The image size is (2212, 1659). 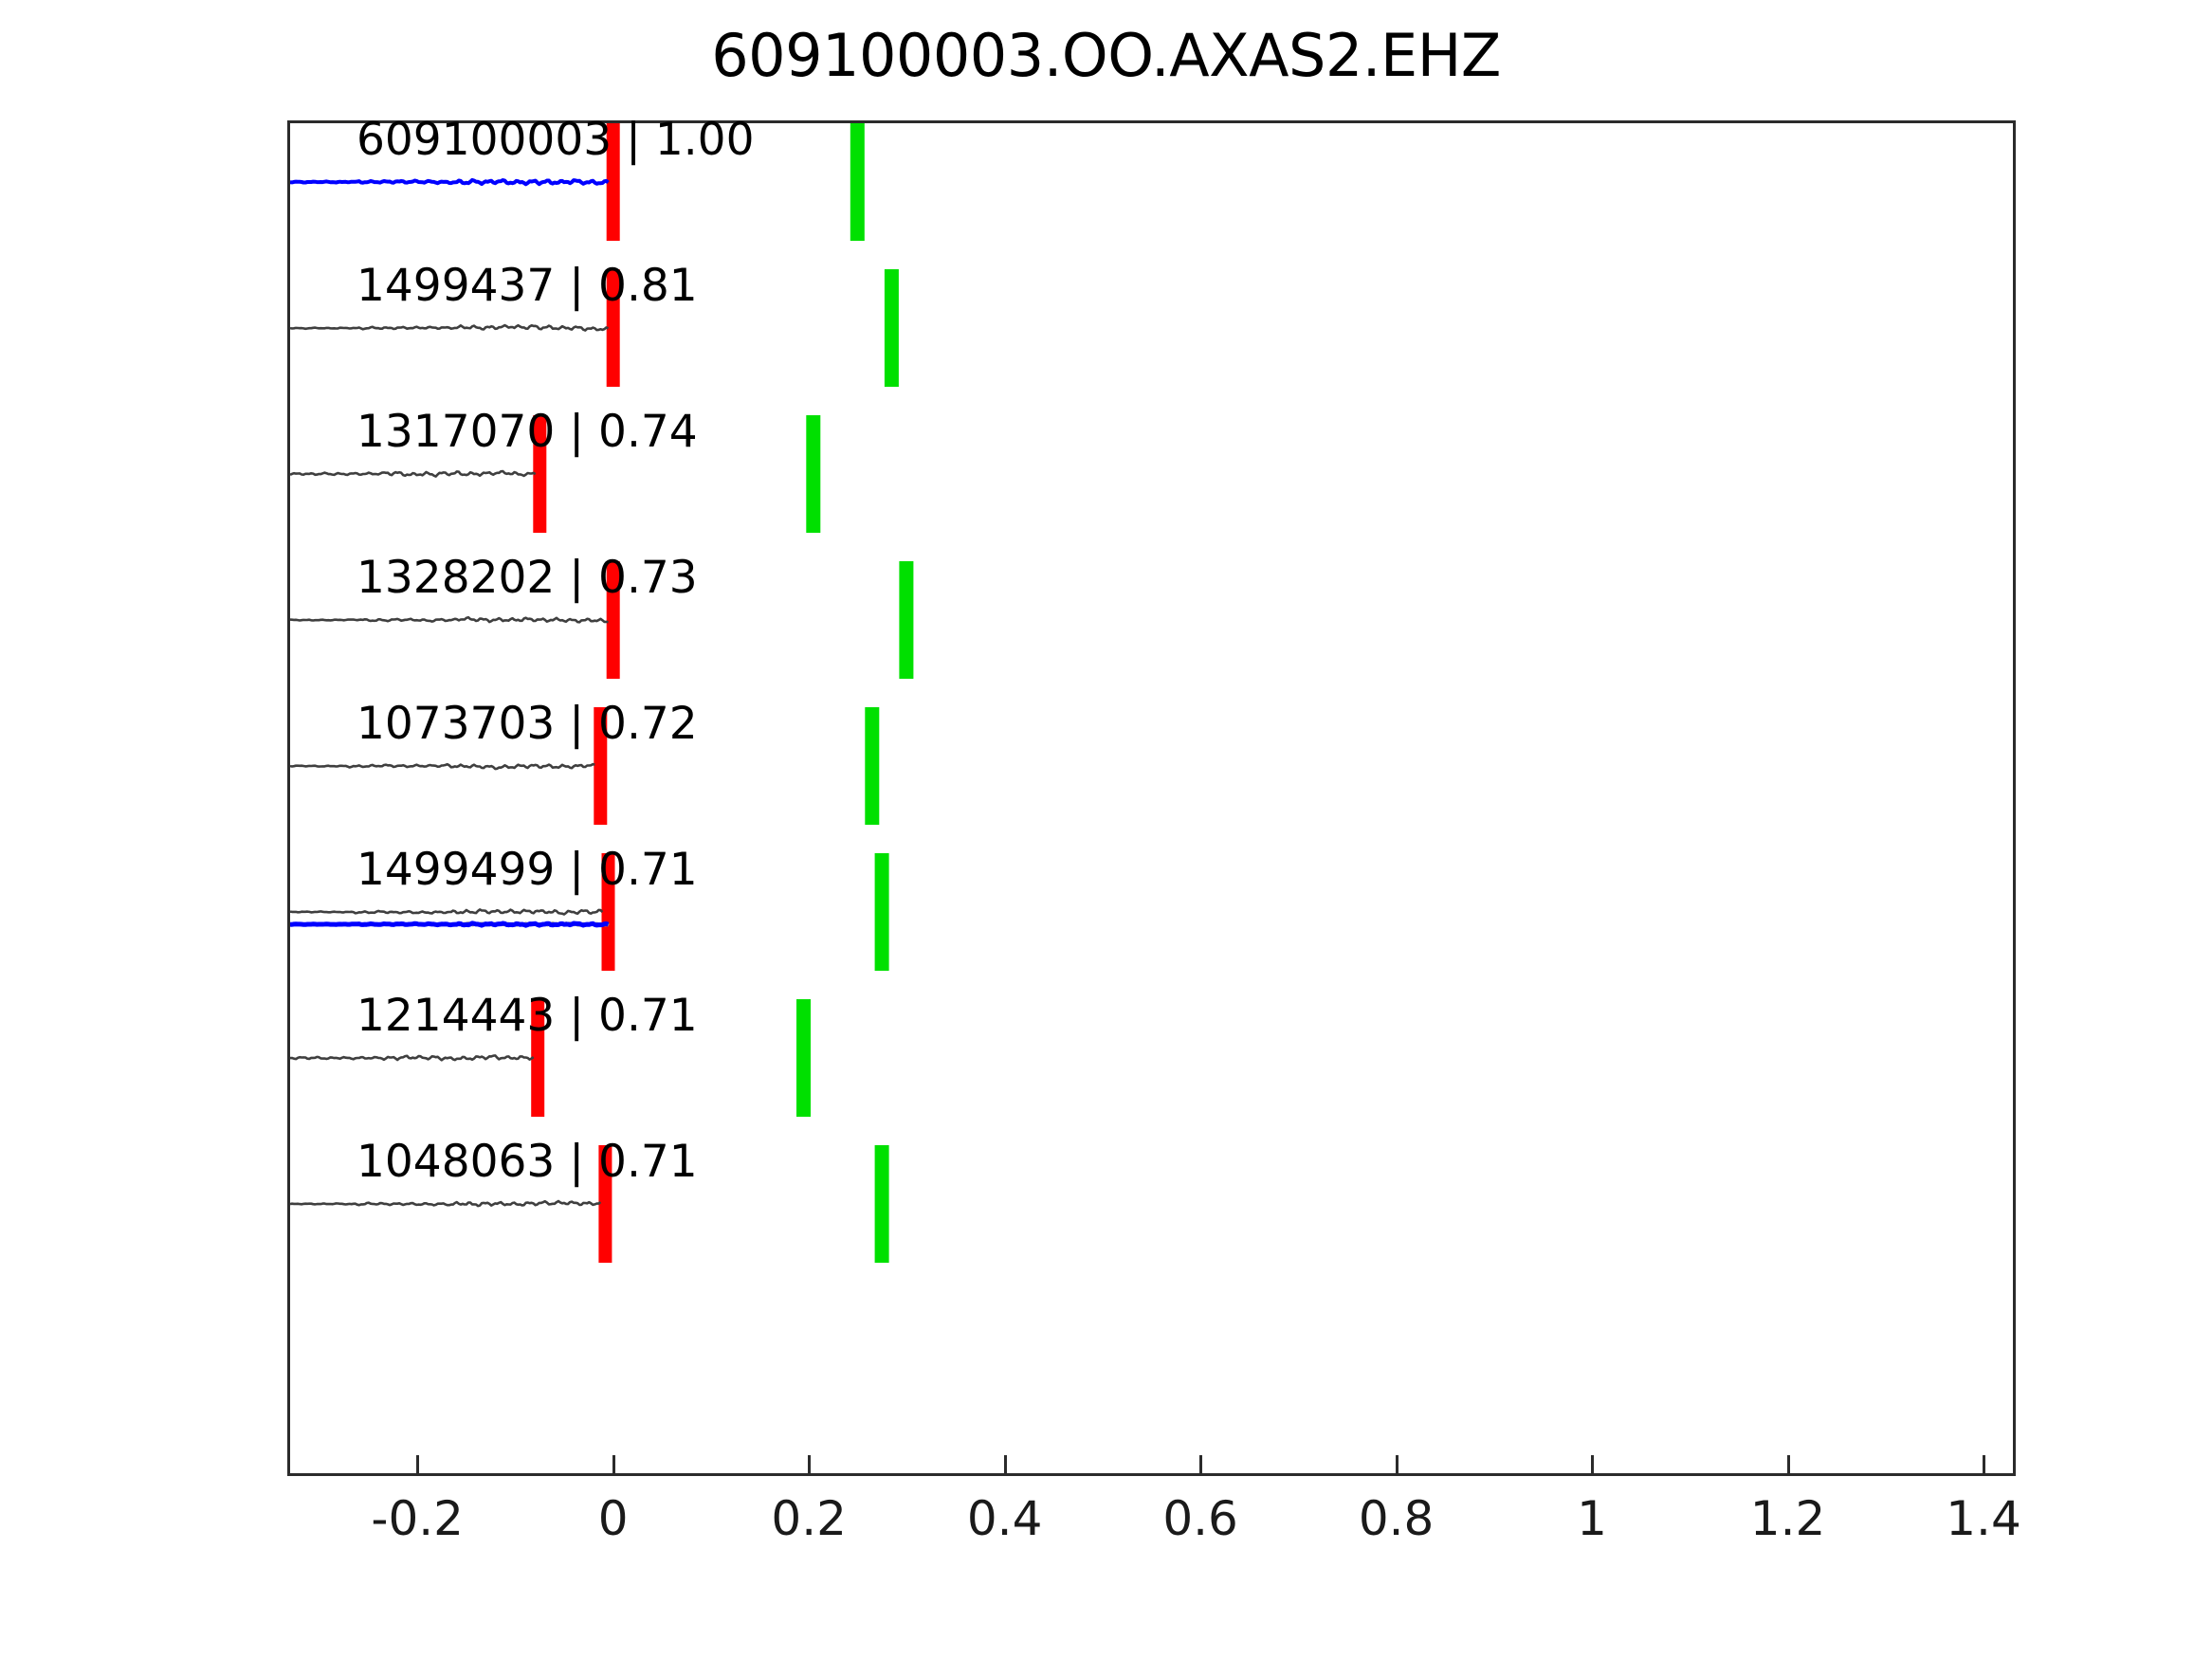 What do you see at coordinates (1983, 1518) in the screenshot?
I see `x-tick-label: 1.4` at bounding box center [1983, 1518].